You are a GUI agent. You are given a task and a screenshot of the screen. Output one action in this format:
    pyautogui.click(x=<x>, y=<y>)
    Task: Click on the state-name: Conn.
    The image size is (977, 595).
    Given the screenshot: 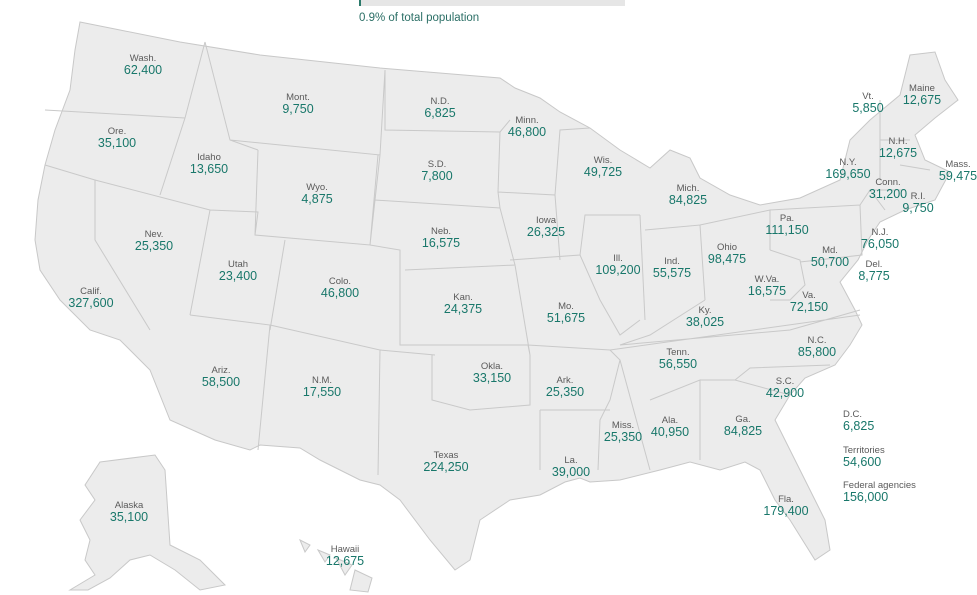 What is the action you would take?
    pyautogui.click(x=888, y=182)
    